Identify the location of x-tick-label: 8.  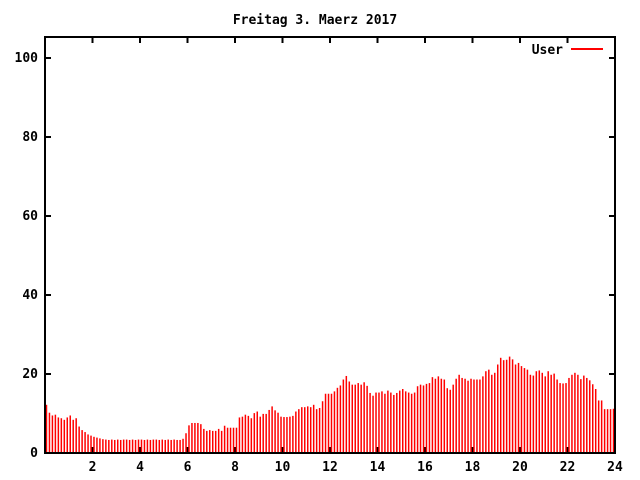
(235, 467).